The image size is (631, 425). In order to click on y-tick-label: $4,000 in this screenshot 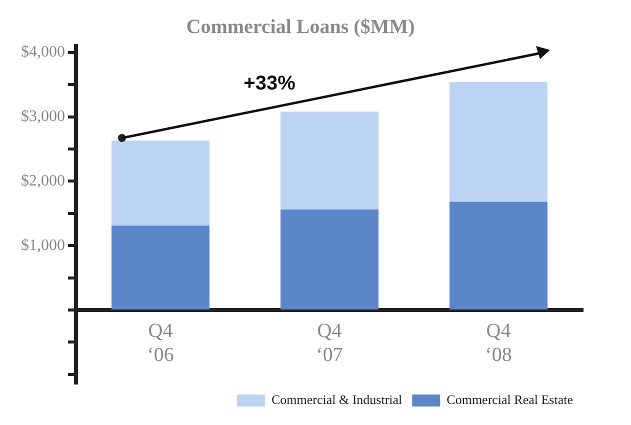, I will do `click(43, 52)`.